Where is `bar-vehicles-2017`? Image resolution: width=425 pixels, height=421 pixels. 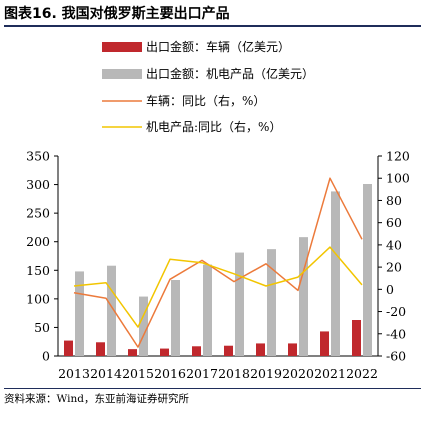 bar-vehicles-2017 is located at coordinates (196, 351).